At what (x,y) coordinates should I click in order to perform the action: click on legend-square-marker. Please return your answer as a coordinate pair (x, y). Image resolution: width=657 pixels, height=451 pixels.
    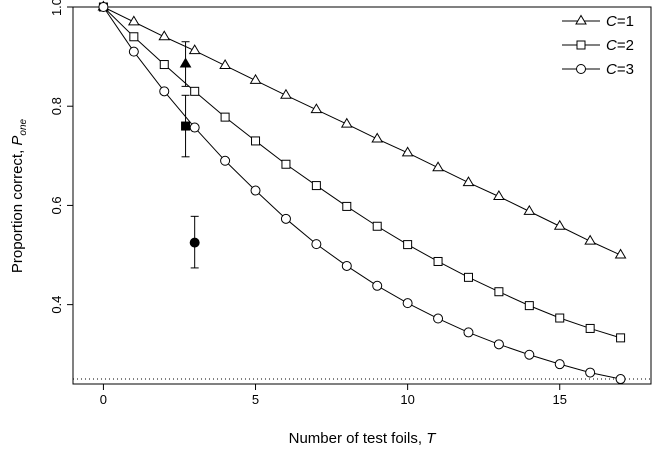
    Looking at the image, I should click on (581, 45).